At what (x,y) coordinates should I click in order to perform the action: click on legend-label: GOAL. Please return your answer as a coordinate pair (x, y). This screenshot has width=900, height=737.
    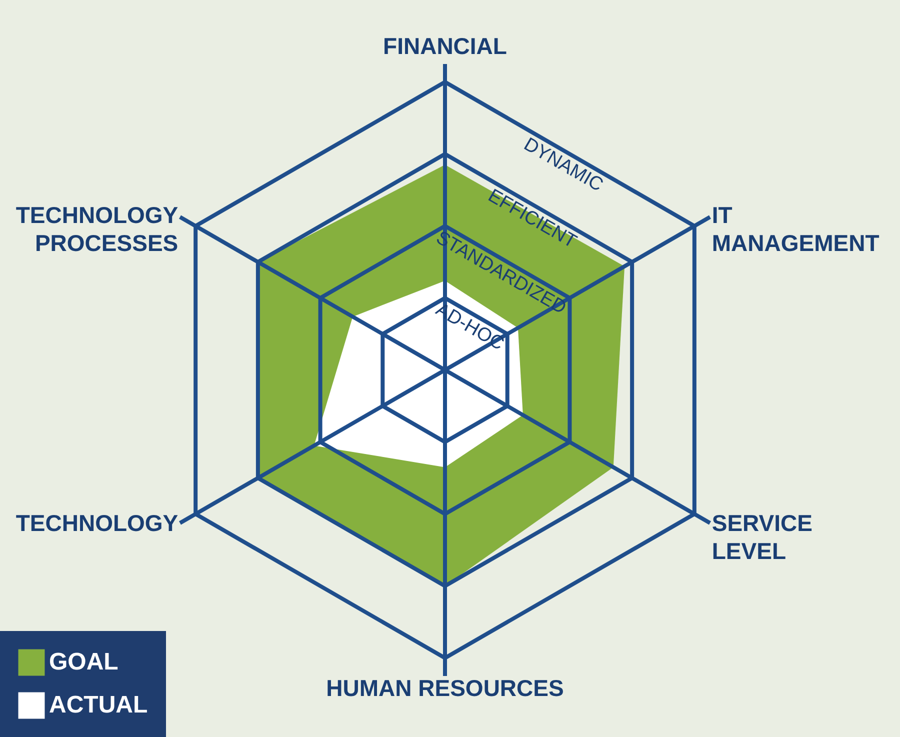
    Looking at the image, I should click on (83, 662).